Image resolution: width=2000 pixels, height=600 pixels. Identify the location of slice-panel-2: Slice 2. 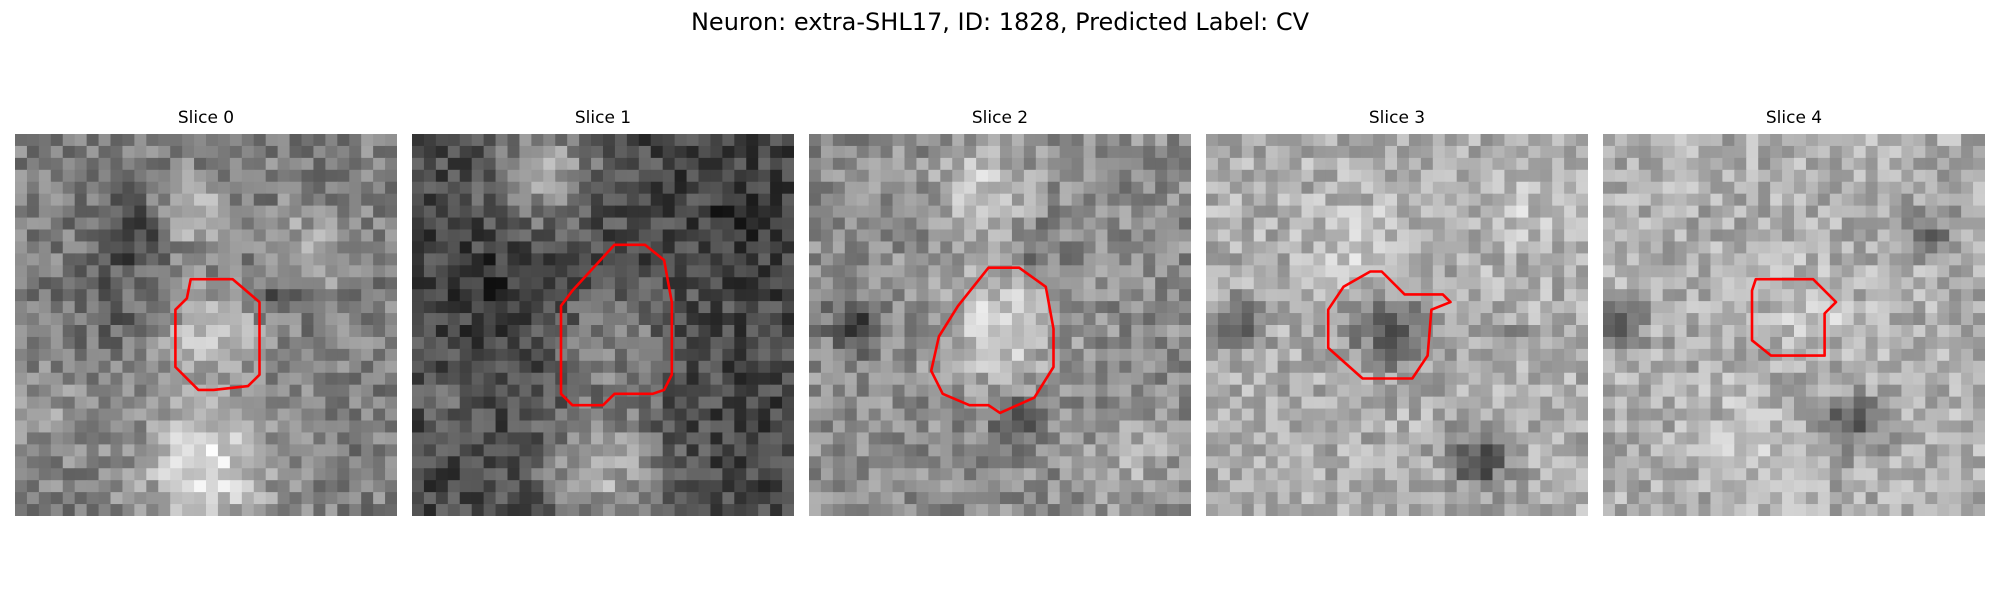
(1000, 313).